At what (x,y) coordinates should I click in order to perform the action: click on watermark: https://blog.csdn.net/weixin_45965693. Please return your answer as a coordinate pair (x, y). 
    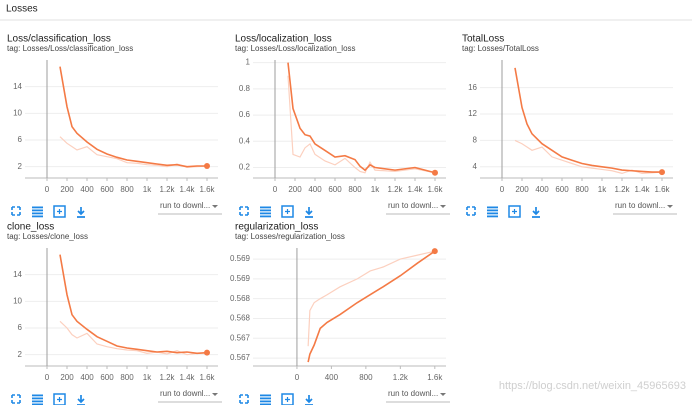
    Looking at the image, I should click on (592, 386).